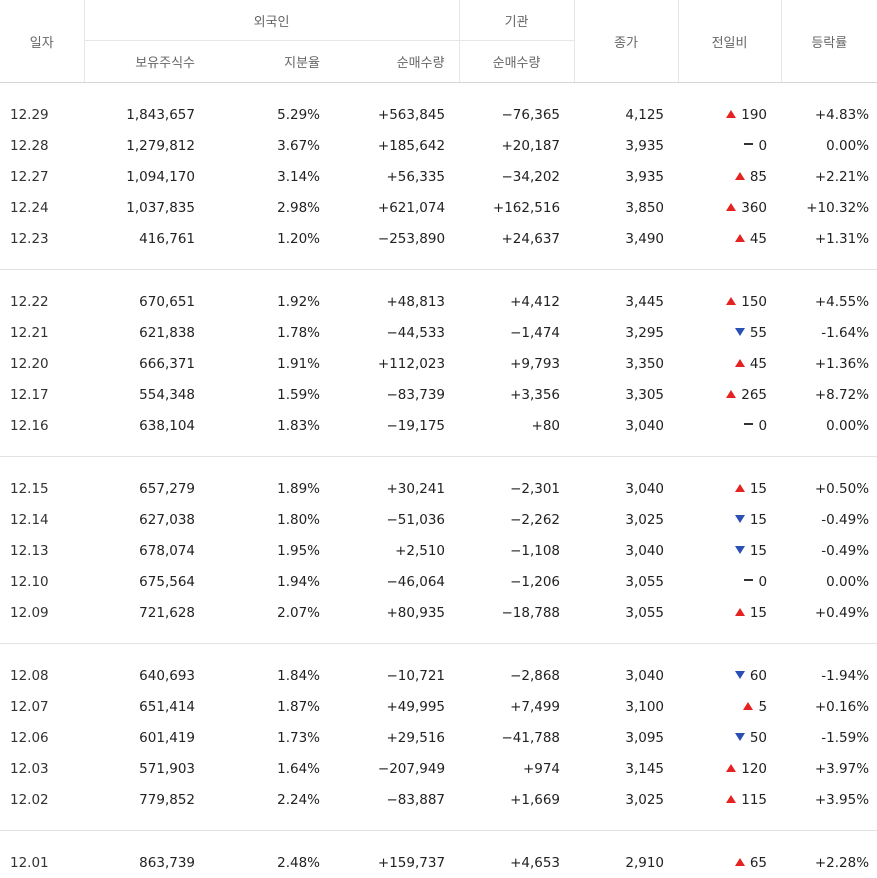 This screenshot has width=877, height=878. Describe the element at coordinates (729, 145) in the screenshot. I see `cell-change: 0` at that location.